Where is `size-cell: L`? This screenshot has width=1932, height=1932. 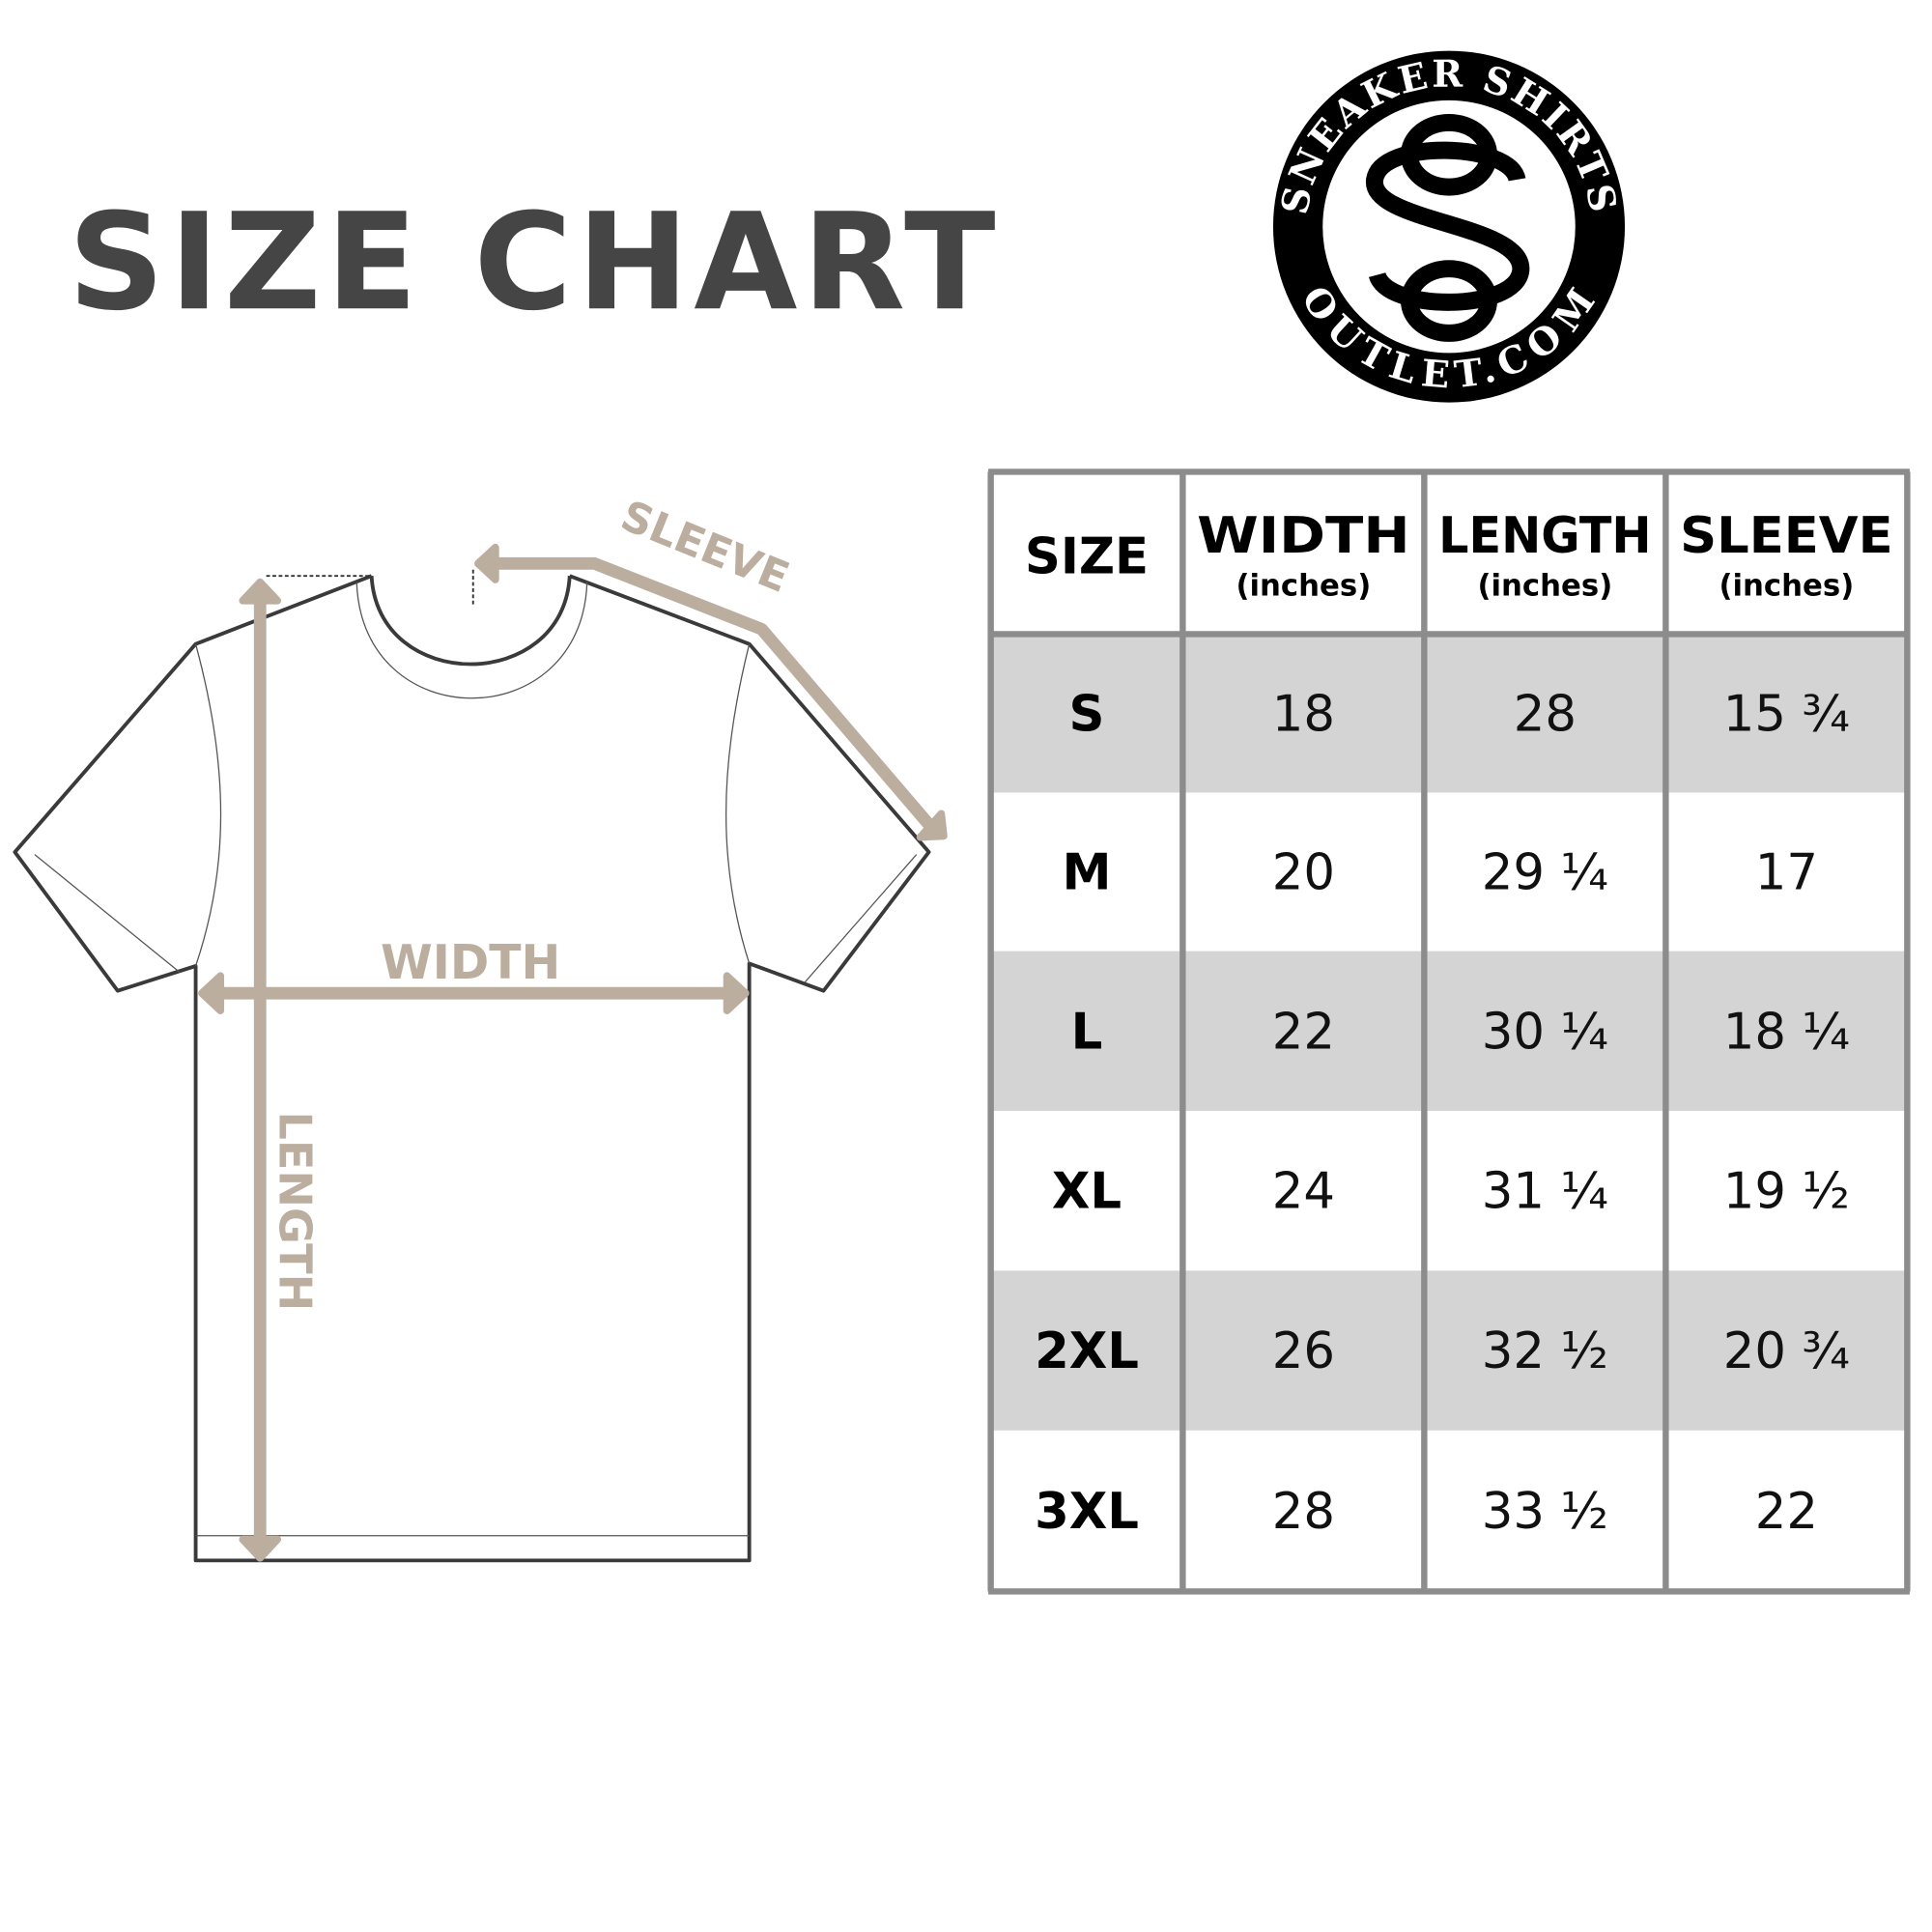 size-cell: L is located at coordinates (1087, 1032).